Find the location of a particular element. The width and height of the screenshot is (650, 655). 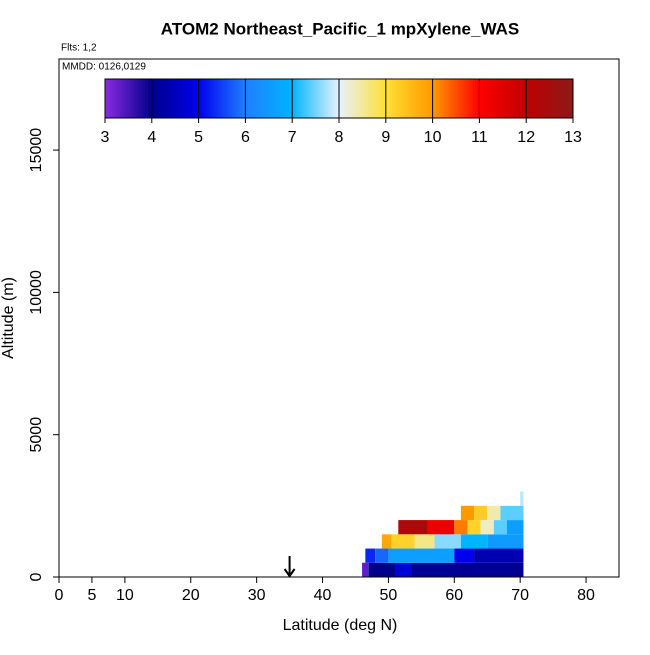

y-axis-label: Altitude (m) is located at coordinates (8, 318).